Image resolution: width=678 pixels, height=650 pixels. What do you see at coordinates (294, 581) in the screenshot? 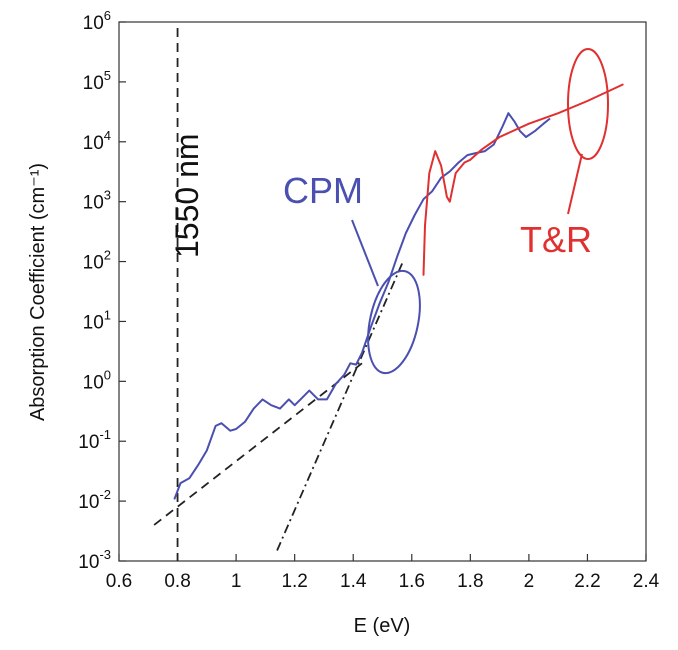
I see `x-tick-label: 1.2` at bounding box center [294, 581].